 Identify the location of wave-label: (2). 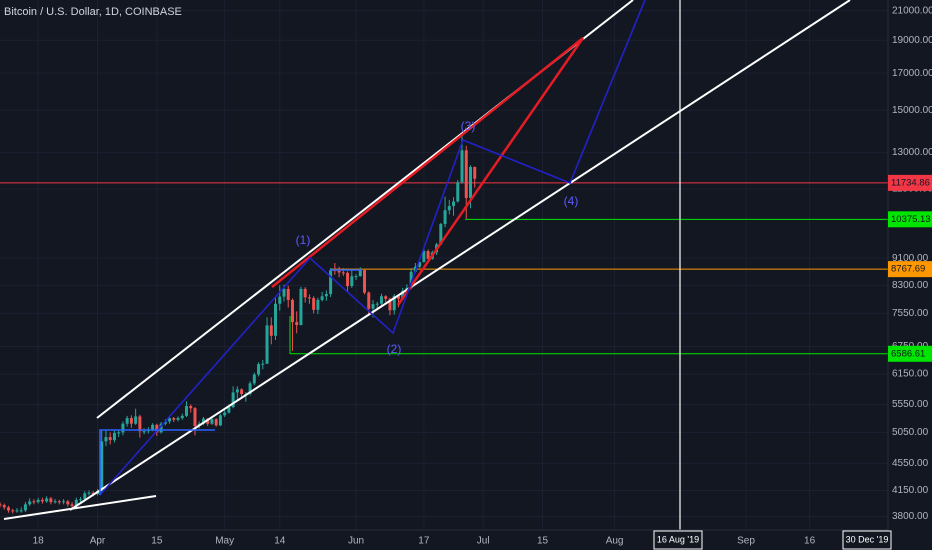
(394, 349).